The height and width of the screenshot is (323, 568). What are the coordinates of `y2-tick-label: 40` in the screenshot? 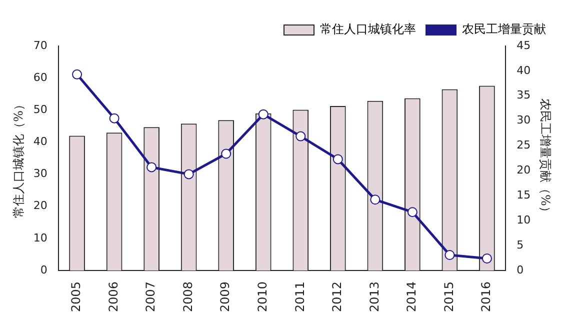 It's located at (523, 70).